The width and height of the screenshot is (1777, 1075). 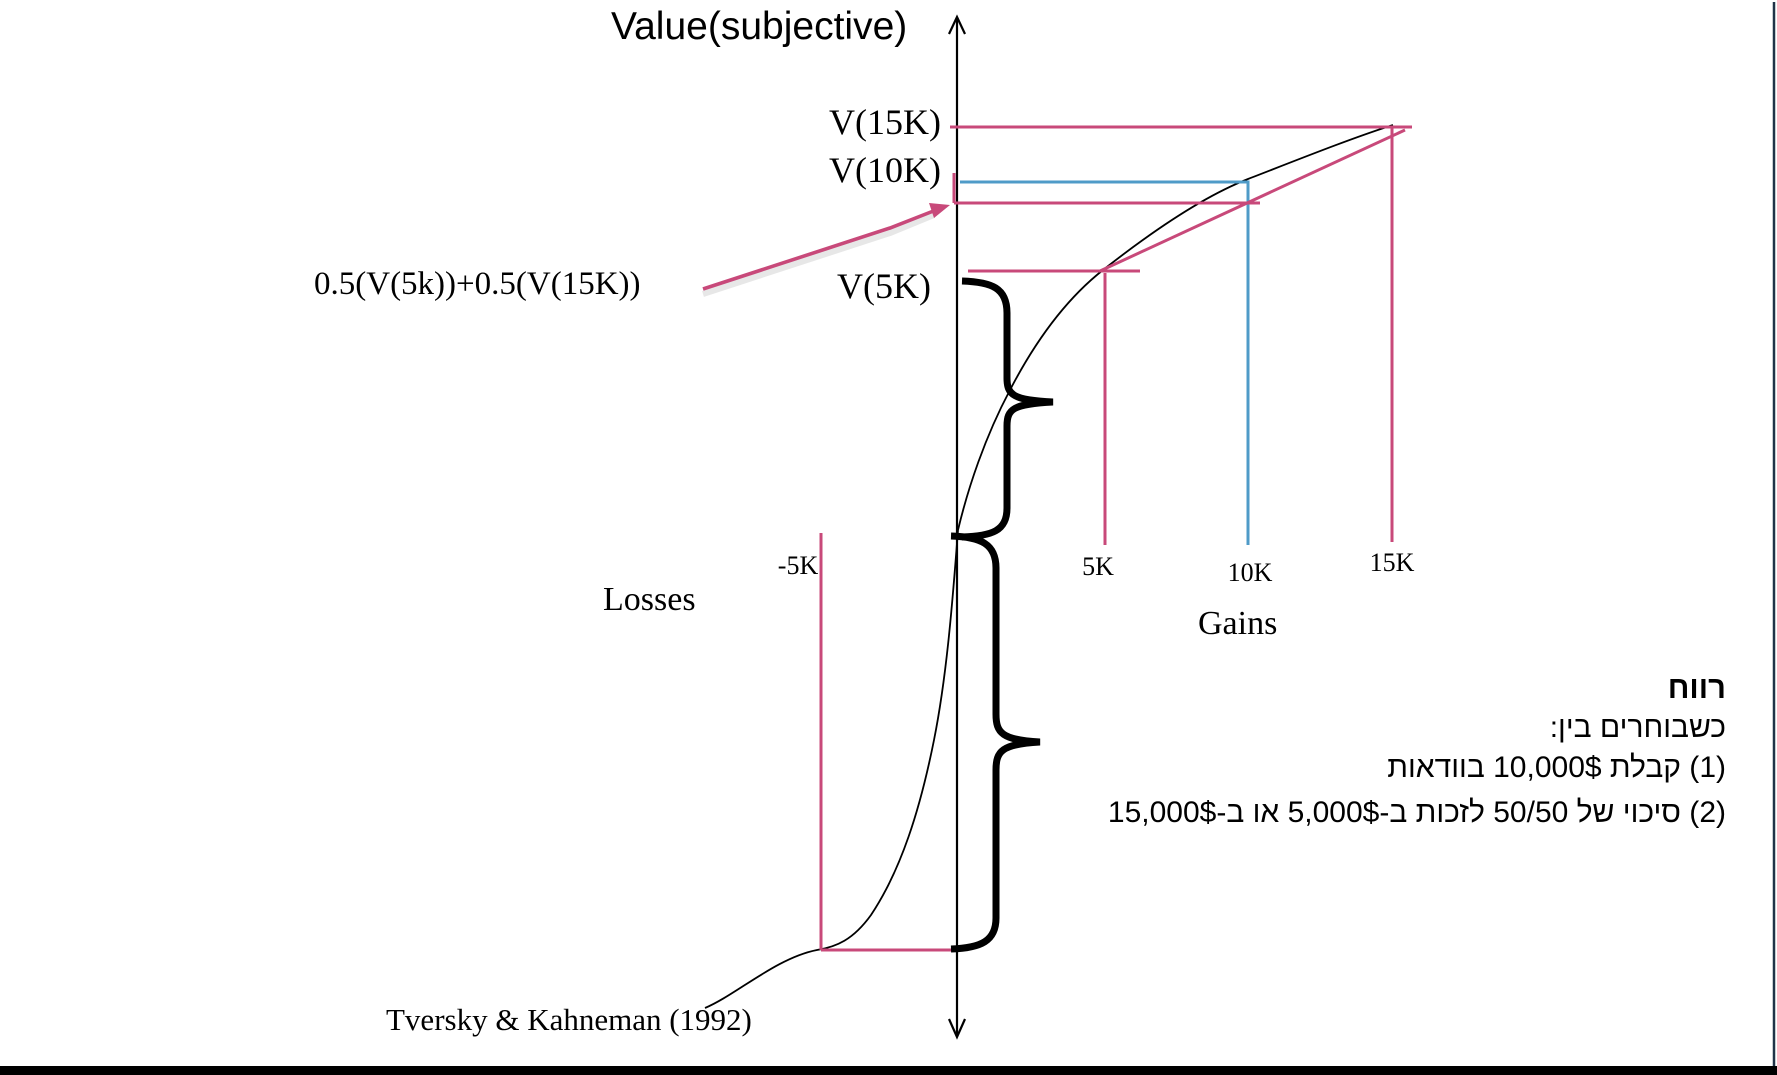 I want to click on gain-value-brace, so click(x=1007, y=409).